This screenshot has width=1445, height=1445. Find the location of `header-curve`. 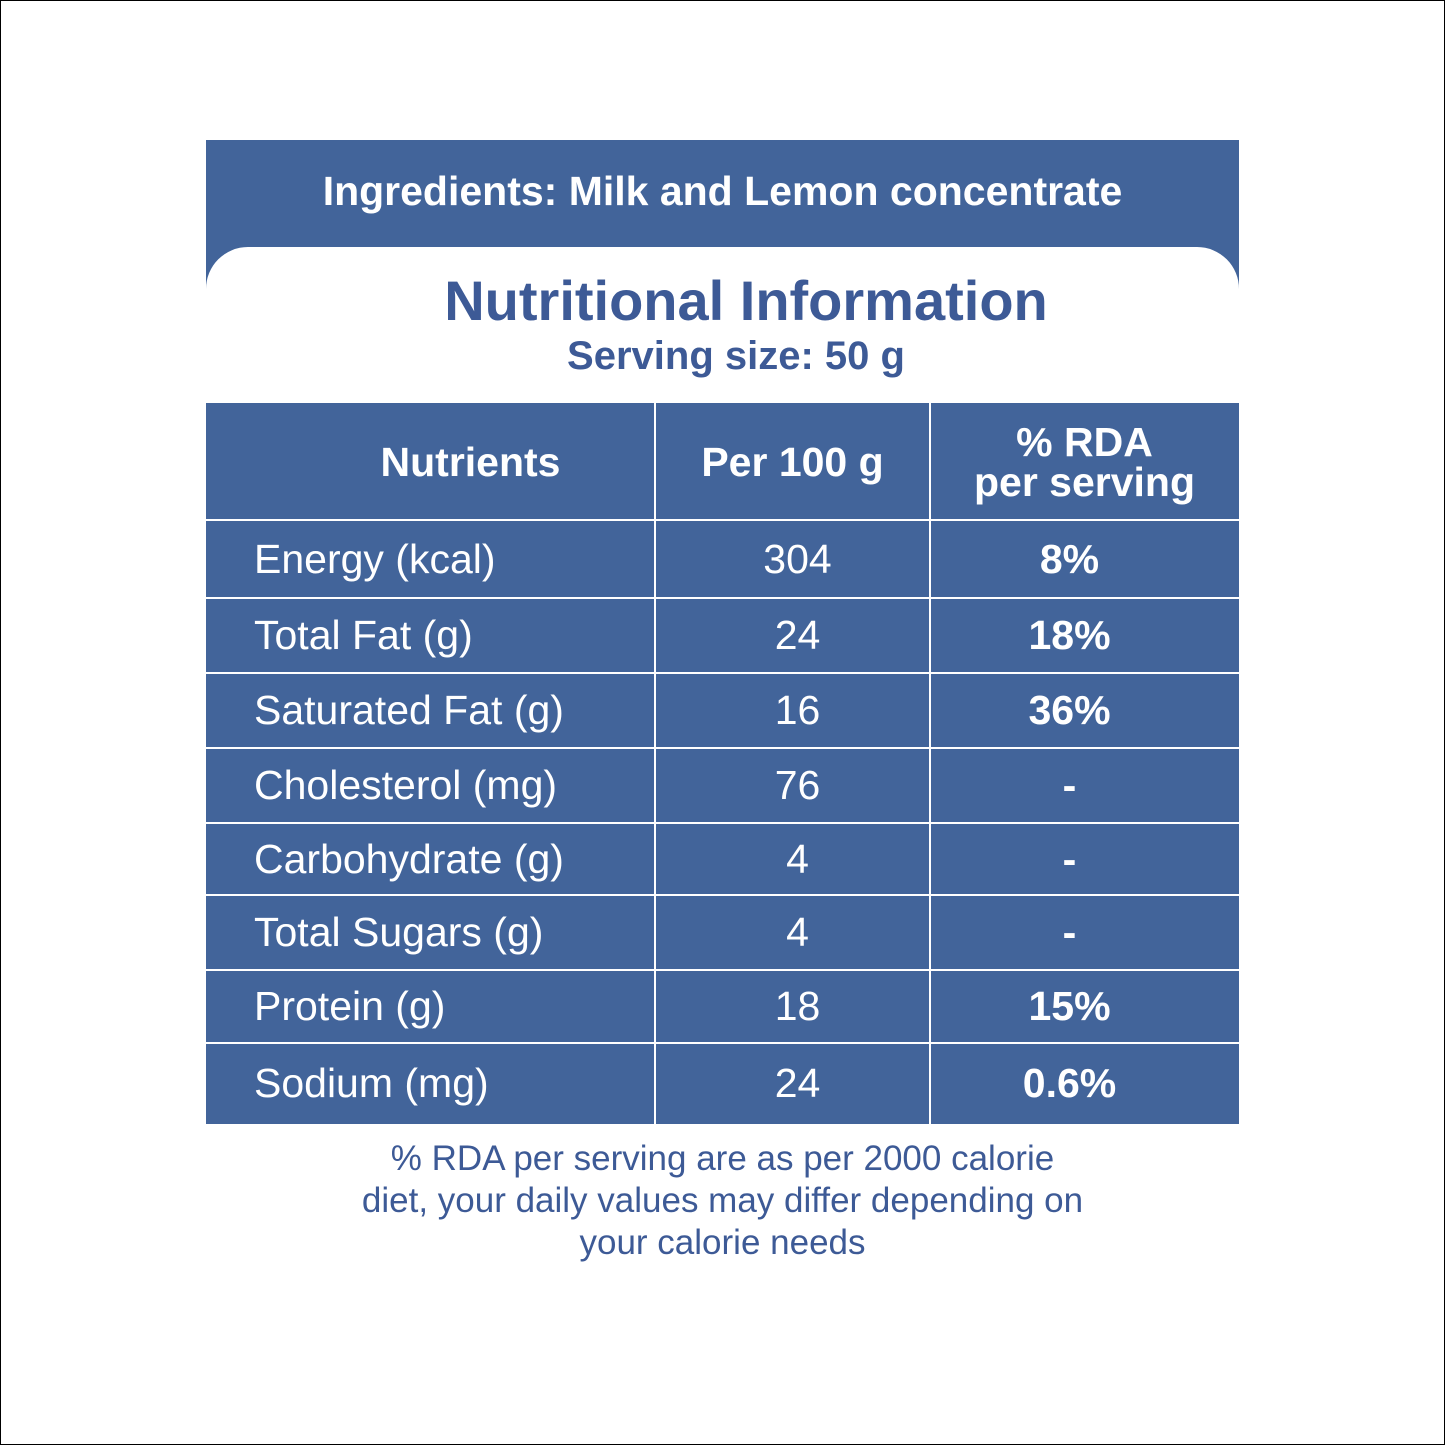

header-curve is located at coordinates (722, 287).